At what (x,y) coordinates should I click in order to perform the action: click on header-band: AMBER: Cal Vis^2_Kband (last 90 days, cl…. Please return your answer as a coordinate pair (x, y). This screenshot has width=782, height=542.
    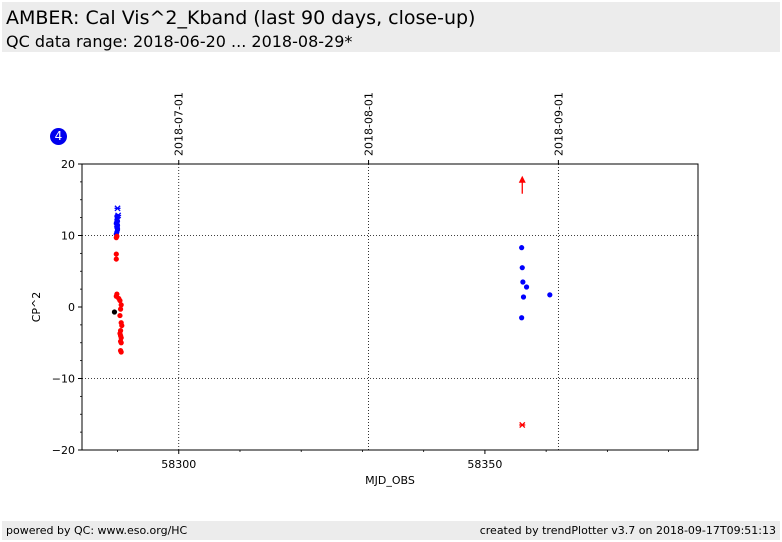
    Looking at the image, I should click on (391, 27).